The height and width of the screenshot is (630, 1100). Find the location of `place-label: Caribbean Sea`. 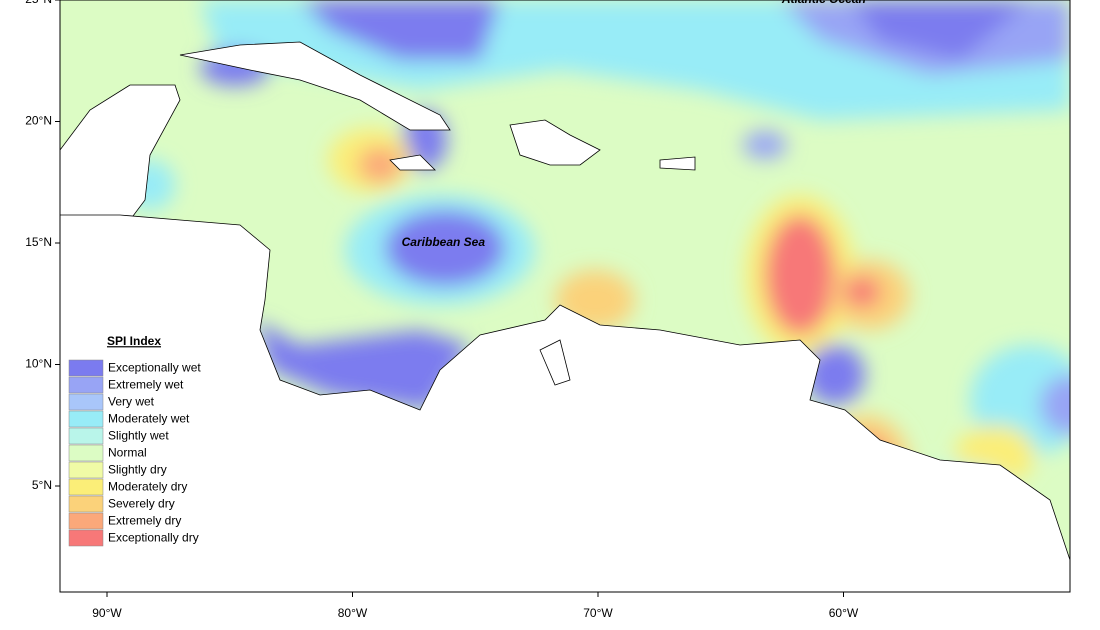

place-label: Caribbean Sea is located at coordinates (444, 242).